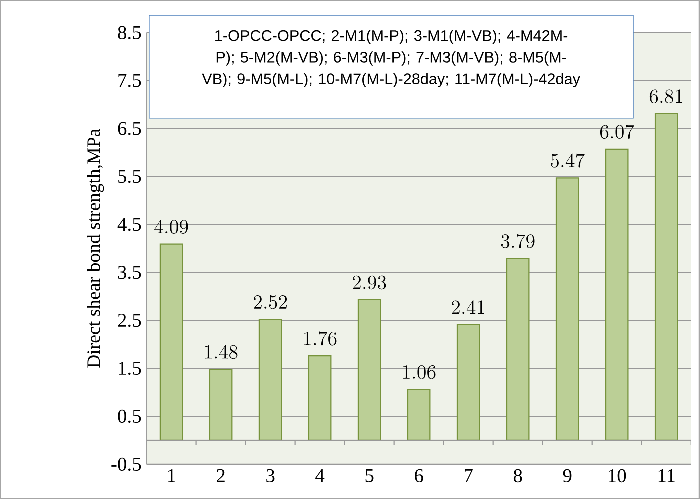 This screenshot has height=499, width=700. I want to click on y-tick-label: 0.5, so click(130, 416).